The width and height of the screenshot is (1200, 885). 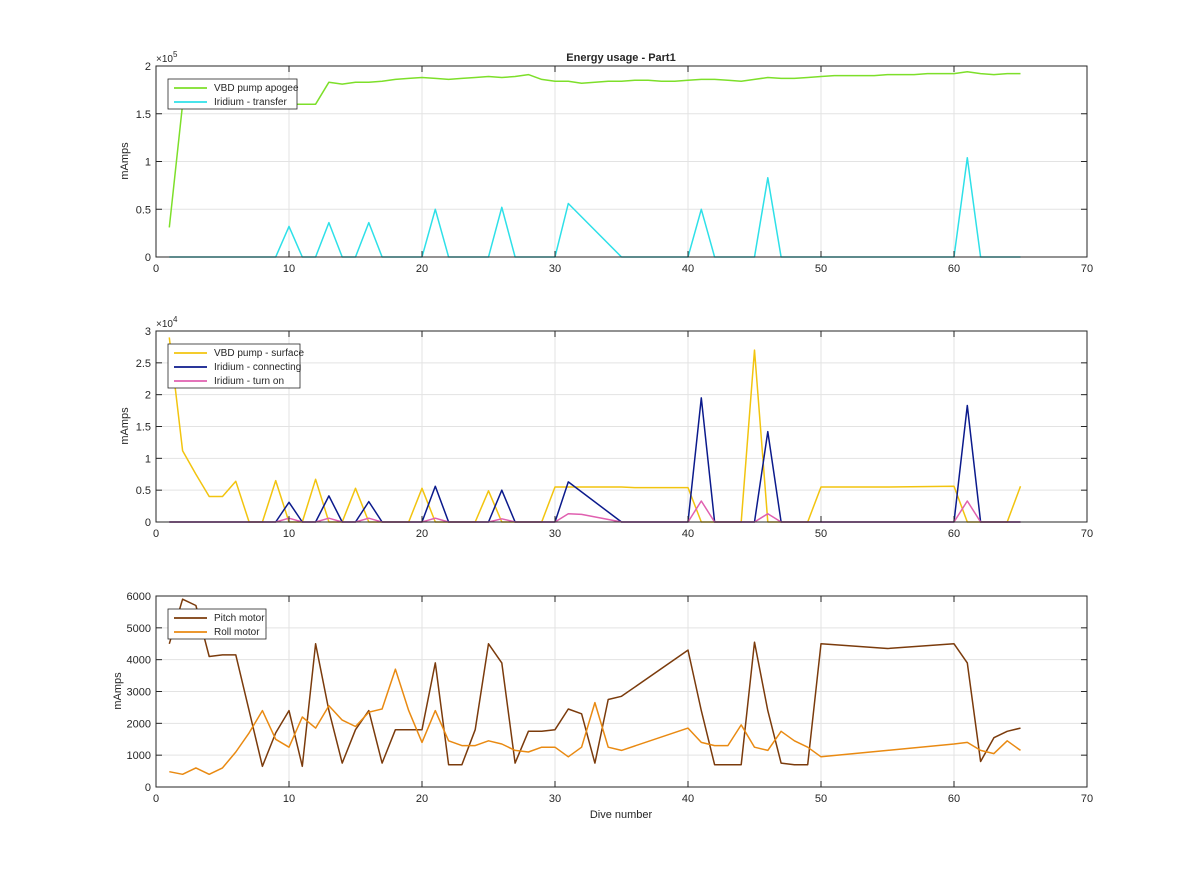 I want to click on legend-label-1: Iridium - transfer, so click(x=250, y=102).